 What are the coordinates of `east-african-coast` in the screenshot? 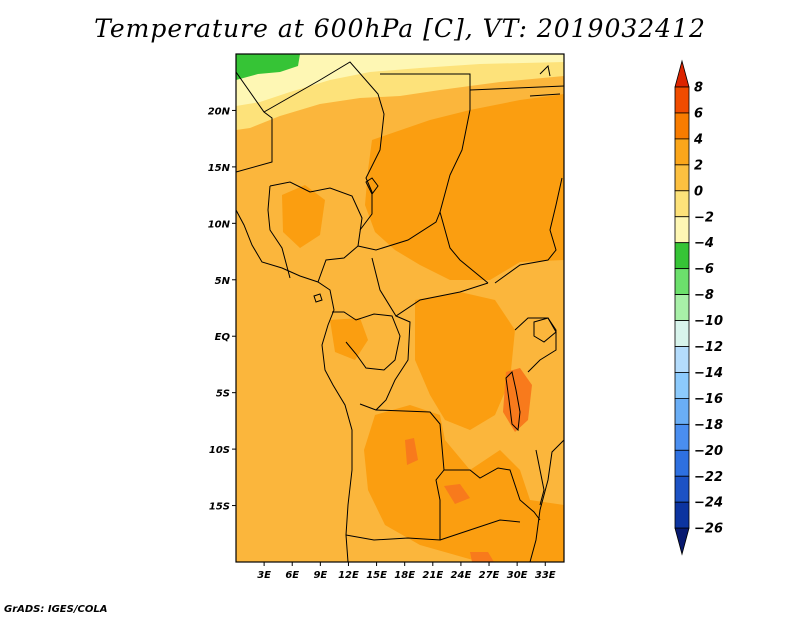 It's located at (546, 500).